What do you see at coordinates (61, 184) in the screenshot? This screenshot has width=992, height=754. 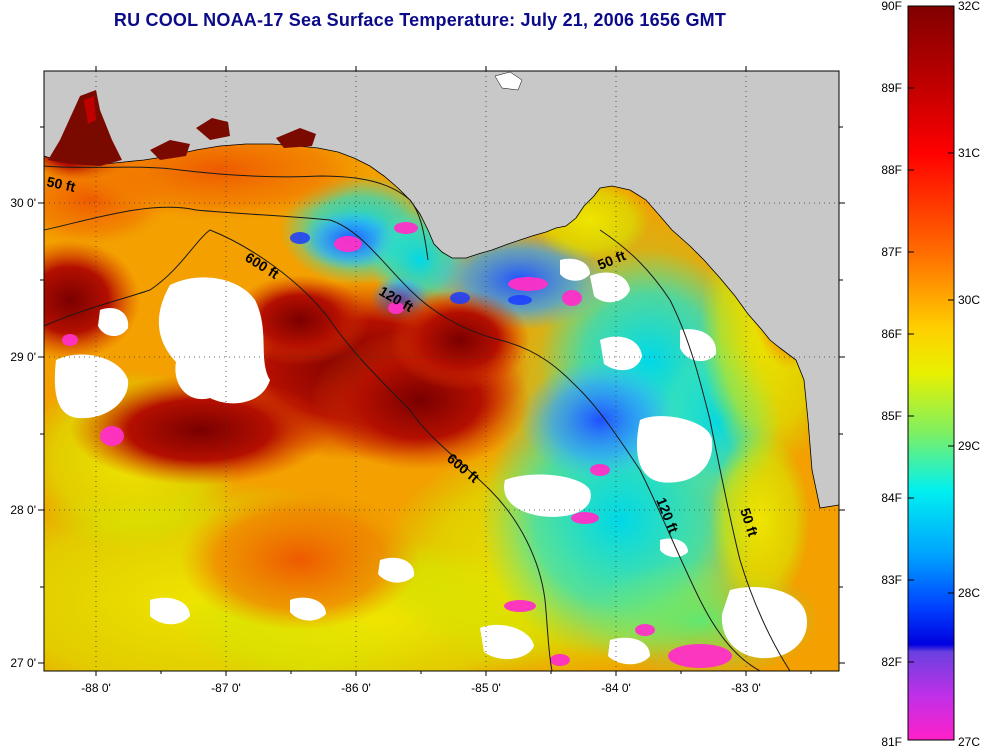 I see `contour-label-50ft-west: 50 ft` at bounding box center [61, 184].